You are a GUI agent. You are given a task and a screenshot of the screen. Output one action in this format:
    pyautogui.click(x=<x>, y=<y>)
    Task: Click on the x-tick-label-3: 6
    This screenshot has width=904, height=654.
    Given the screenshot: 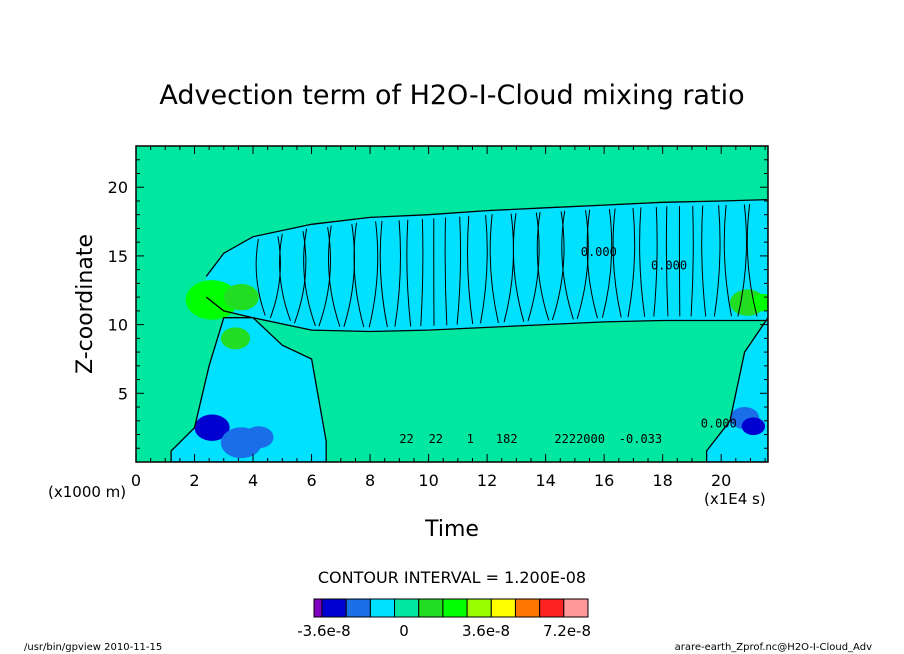 What is the action you would take?
    pyautogui.click(x=311, y=480)
    